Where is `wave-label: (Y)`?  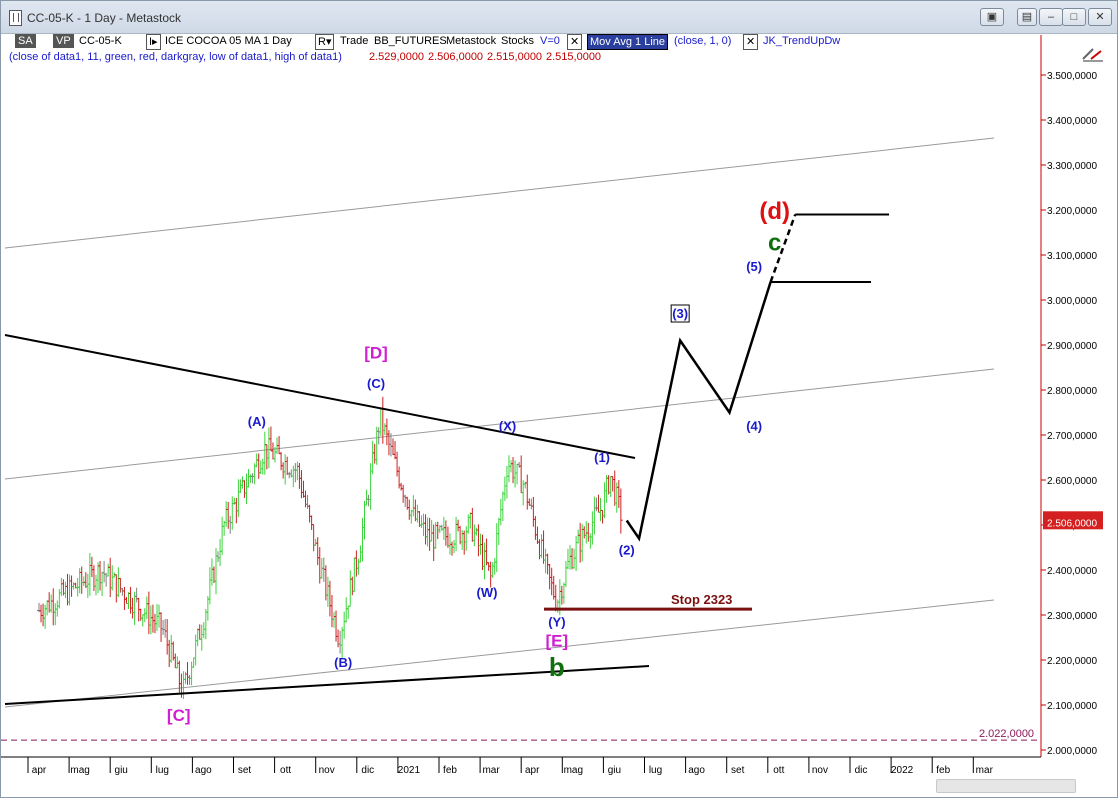
wave-label: (Y) is located at coordinates (556, 621).